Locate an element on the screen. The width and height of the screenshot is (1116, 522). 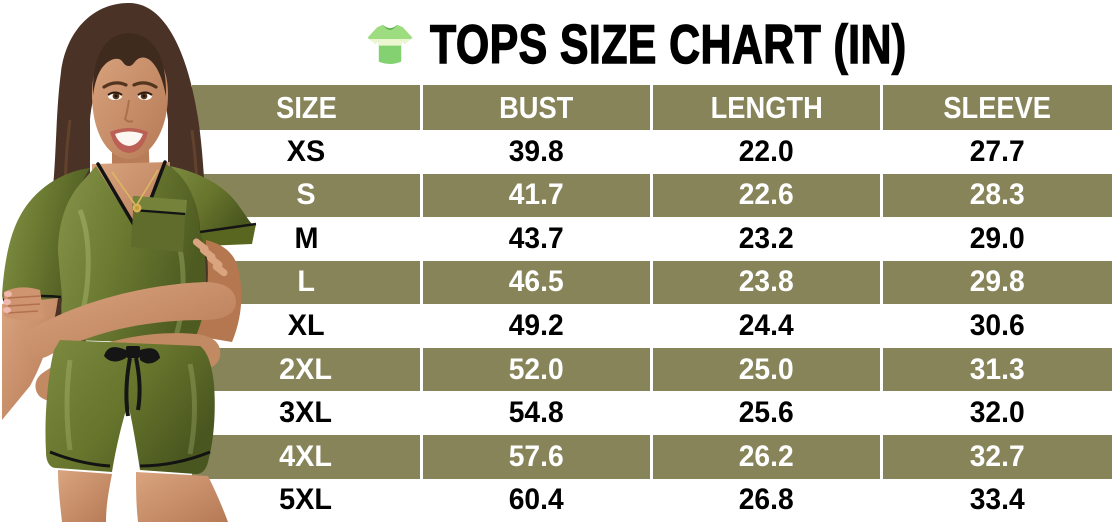
bust-value: 52.0 is located at coordinates (536, 369).